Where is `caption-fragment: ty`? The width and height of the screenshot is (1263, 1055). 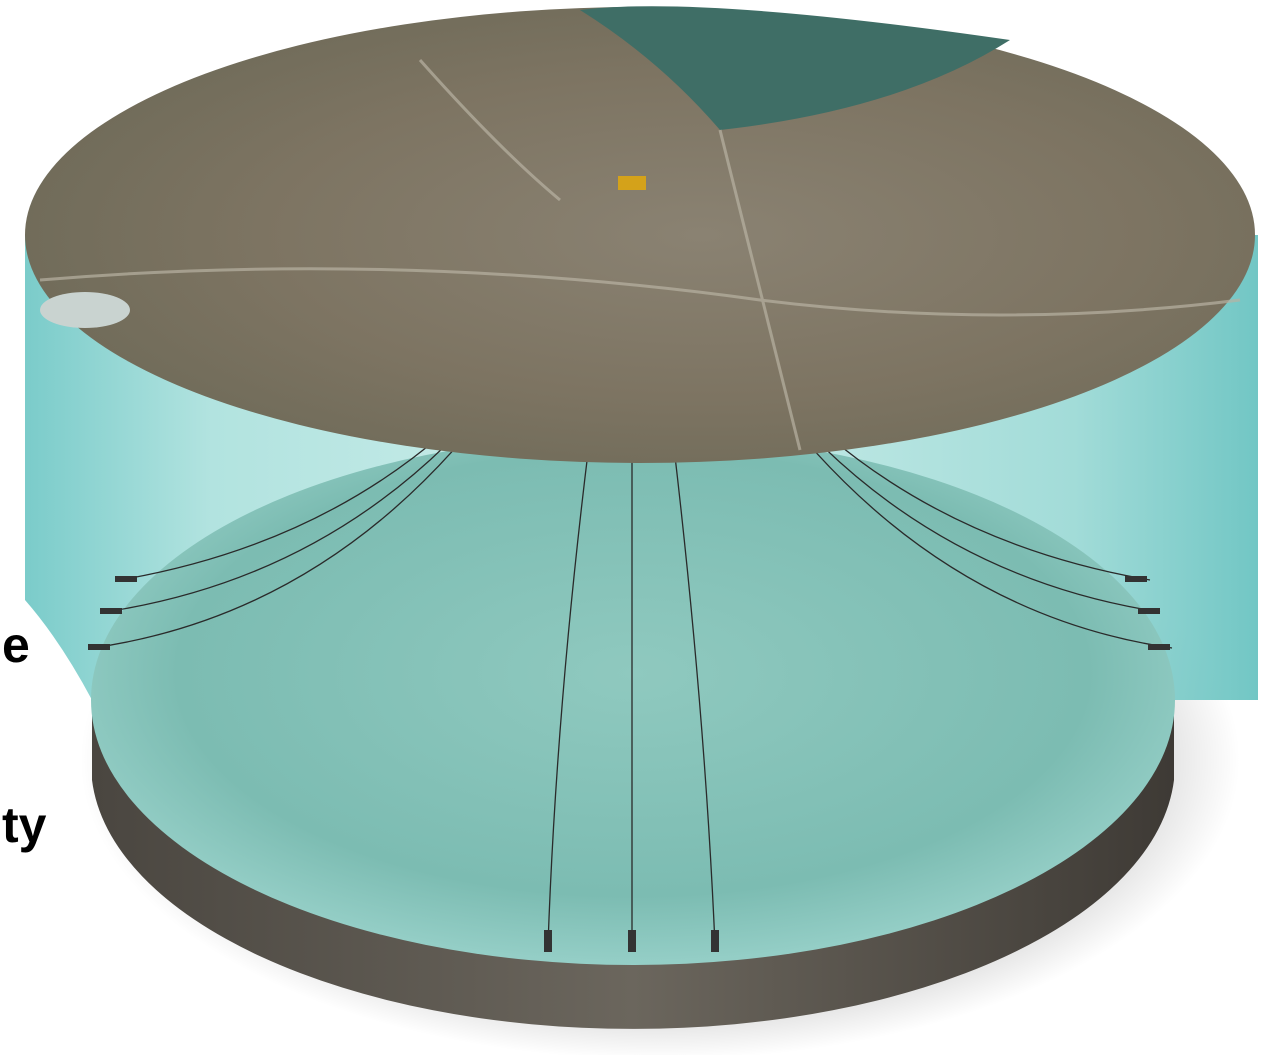
caption-fragment: ty is located at coordinates (24, 825).